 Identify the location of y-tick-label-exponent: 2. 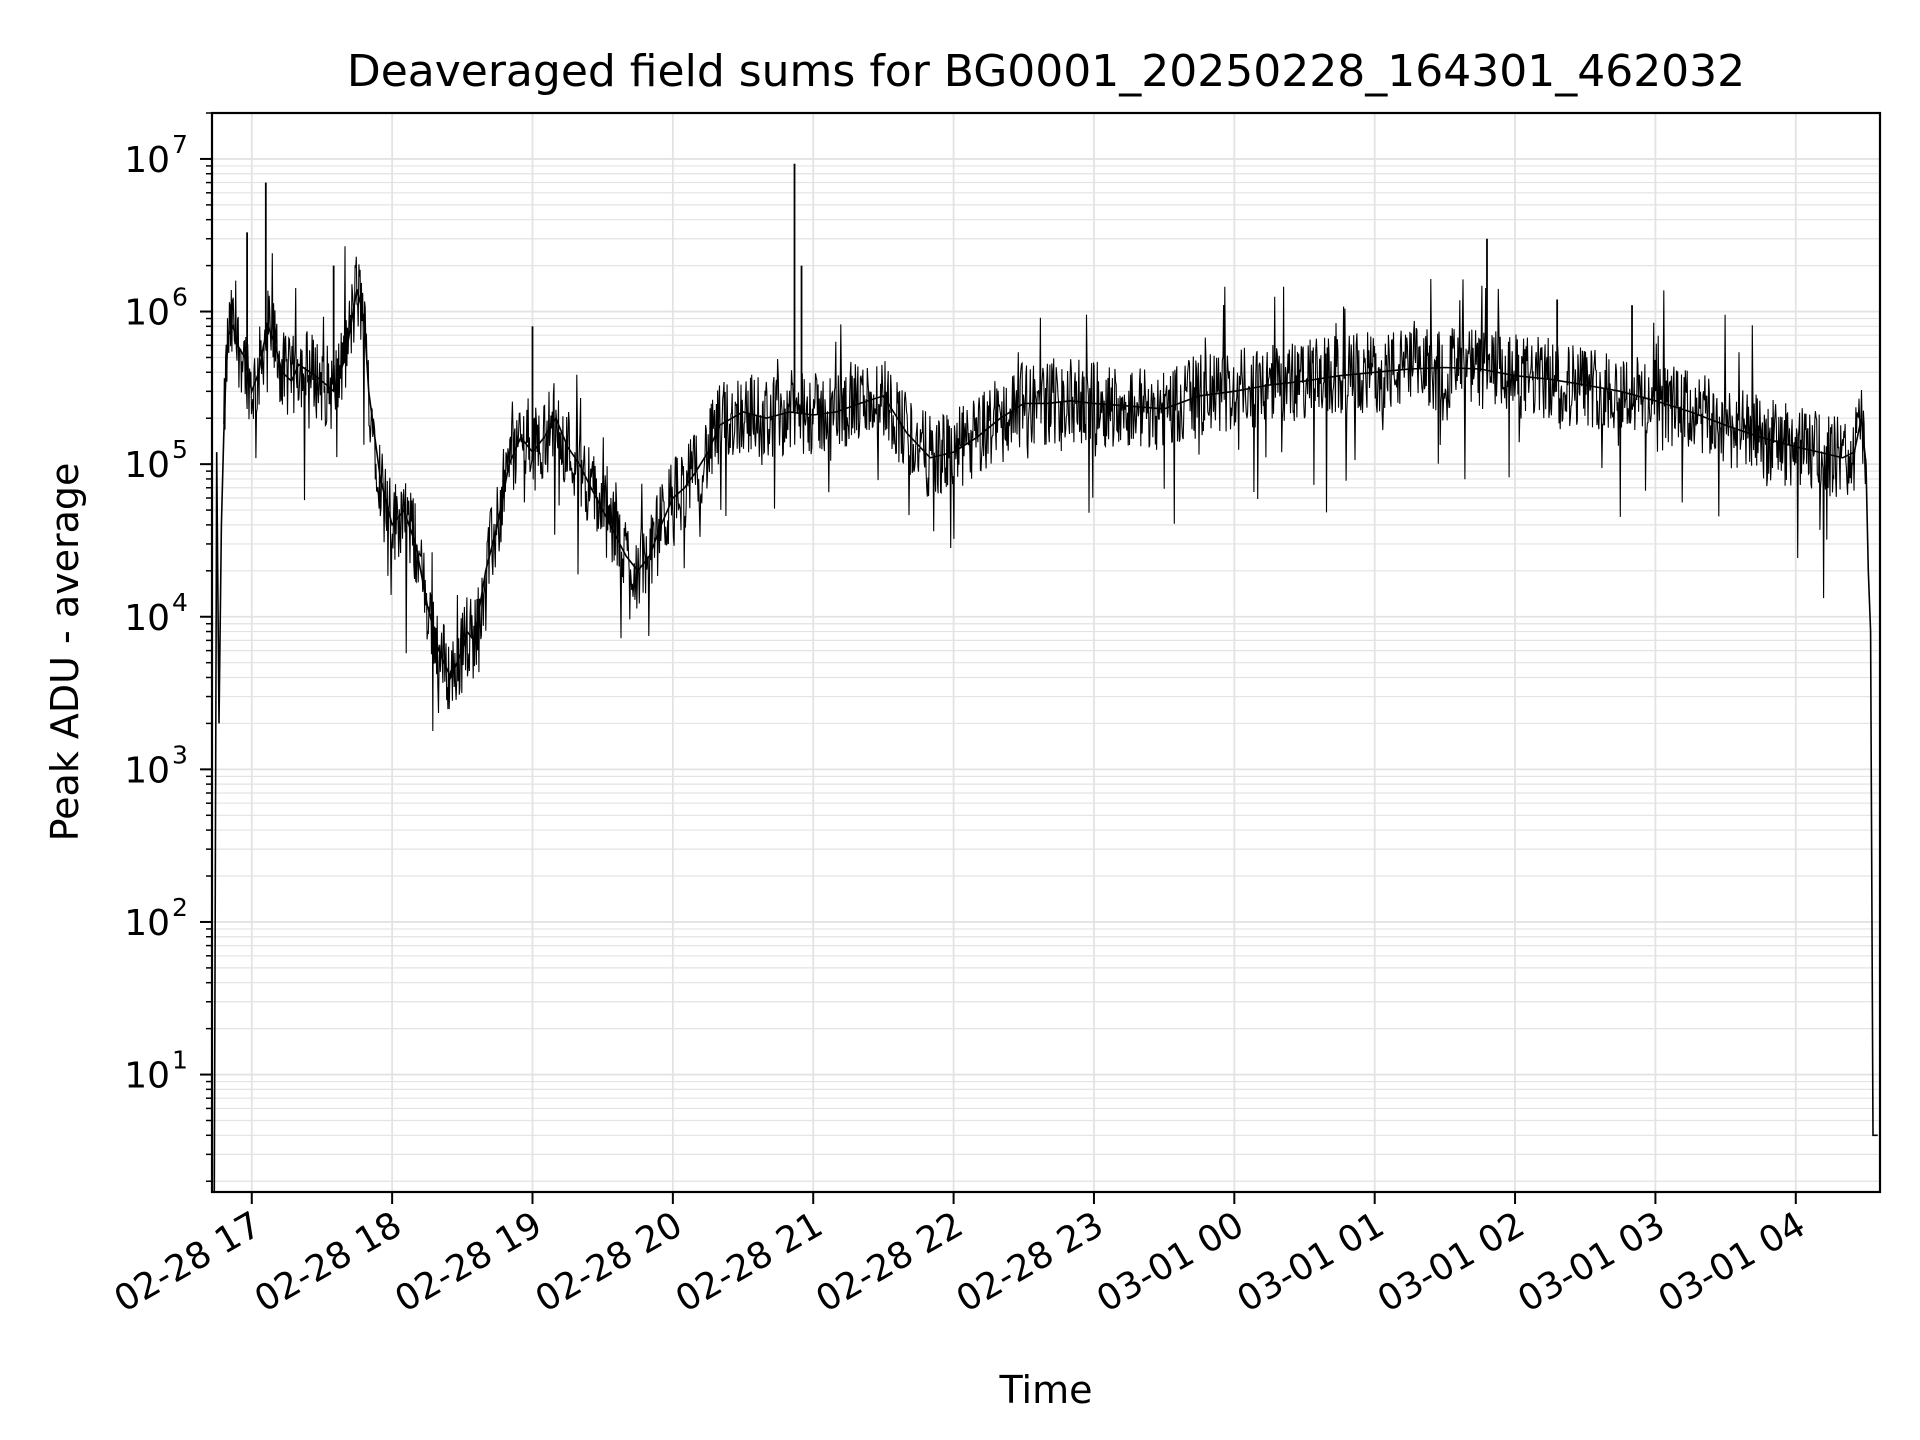
(180, 907).